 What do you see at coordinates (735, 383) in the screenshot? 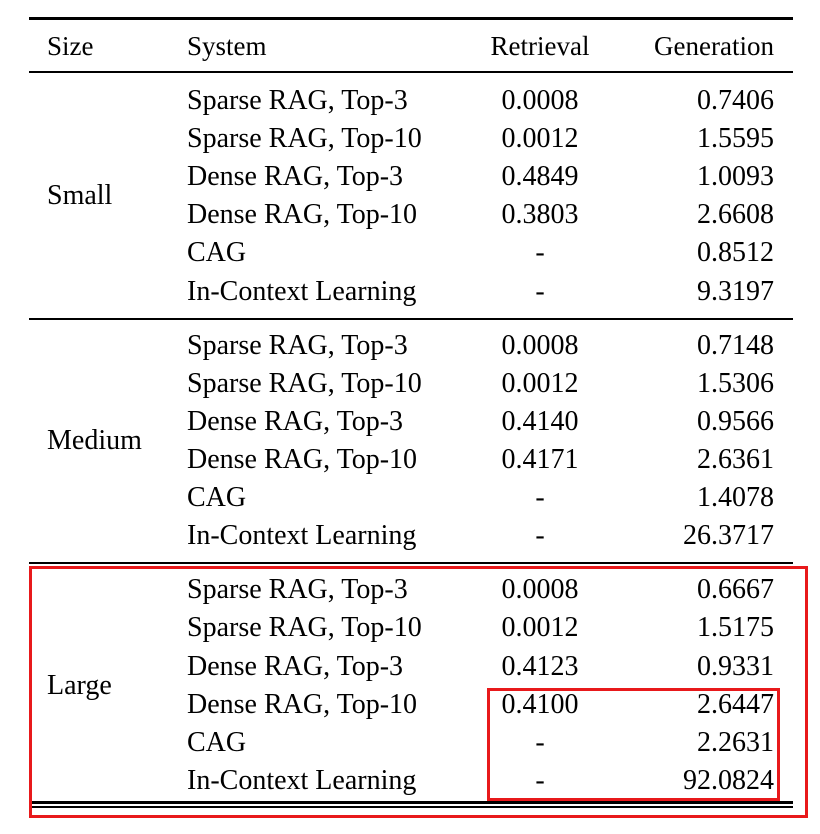
I see `generation-cell: 1.5306` at bounding box center [735, 383].